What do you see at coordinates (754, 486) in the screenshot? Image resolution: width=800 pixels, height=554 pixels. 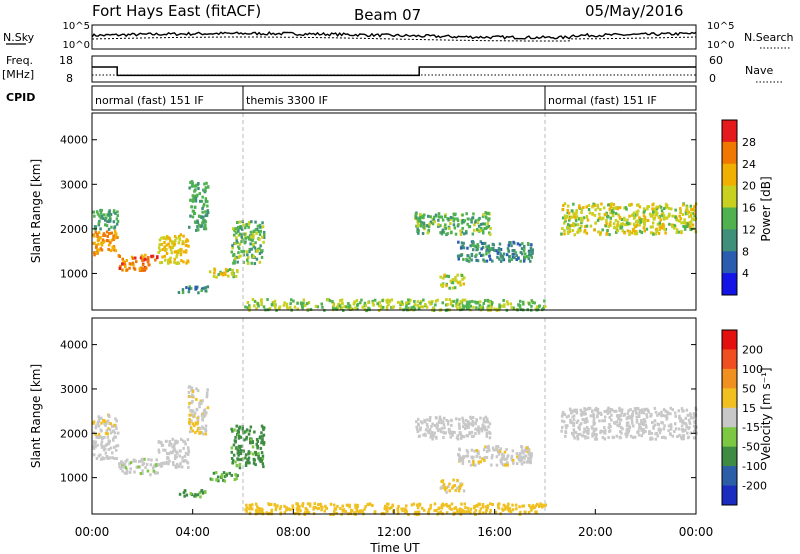 I see `velocity-colorbar-tick: -200` at bounding box center [754, 486].